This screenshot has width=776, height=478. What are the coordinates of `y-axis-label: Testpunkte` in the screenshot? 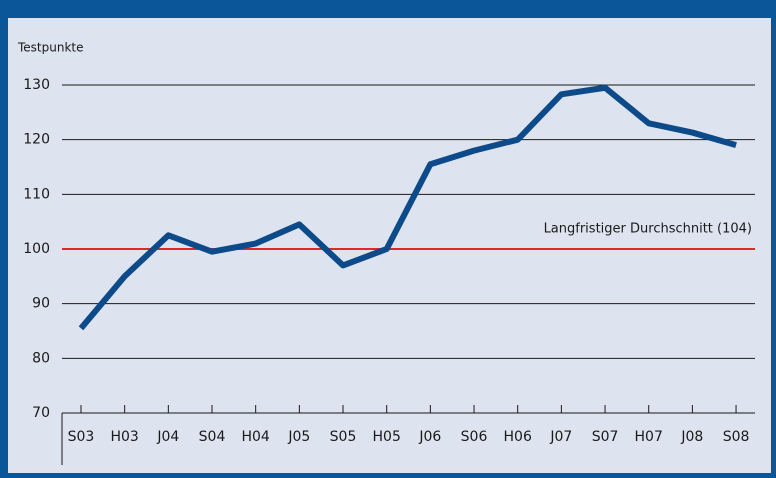 It's located at (50, 48).